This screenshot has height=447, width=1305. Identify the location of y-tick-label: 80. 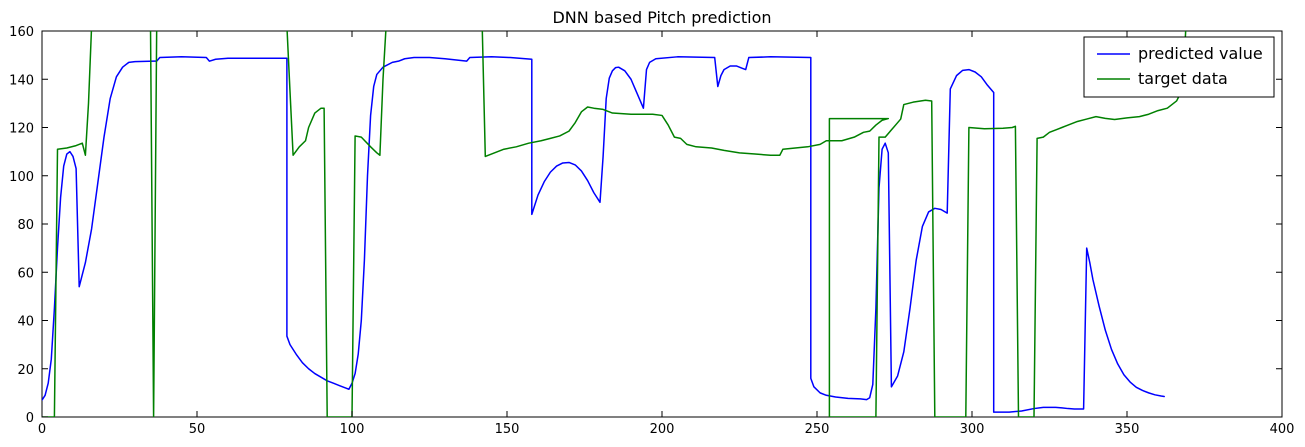
(25, 225).